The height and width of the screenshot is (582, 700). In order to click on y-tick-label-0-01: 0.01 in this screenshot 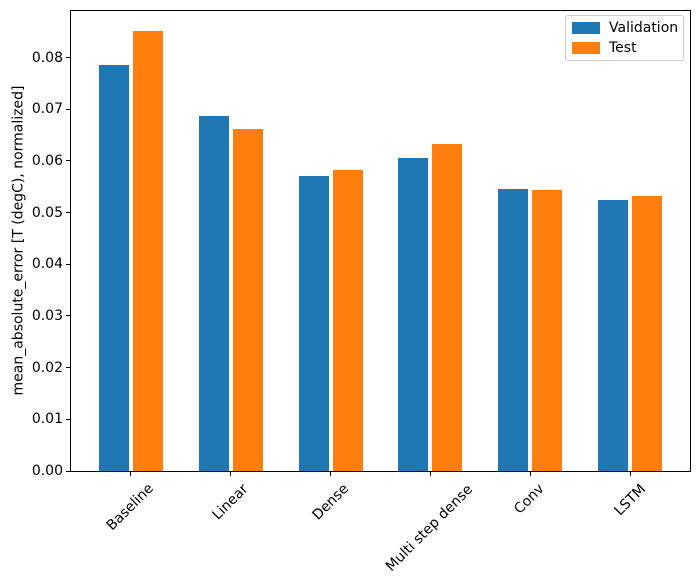, I will do `click(47, 419)`.